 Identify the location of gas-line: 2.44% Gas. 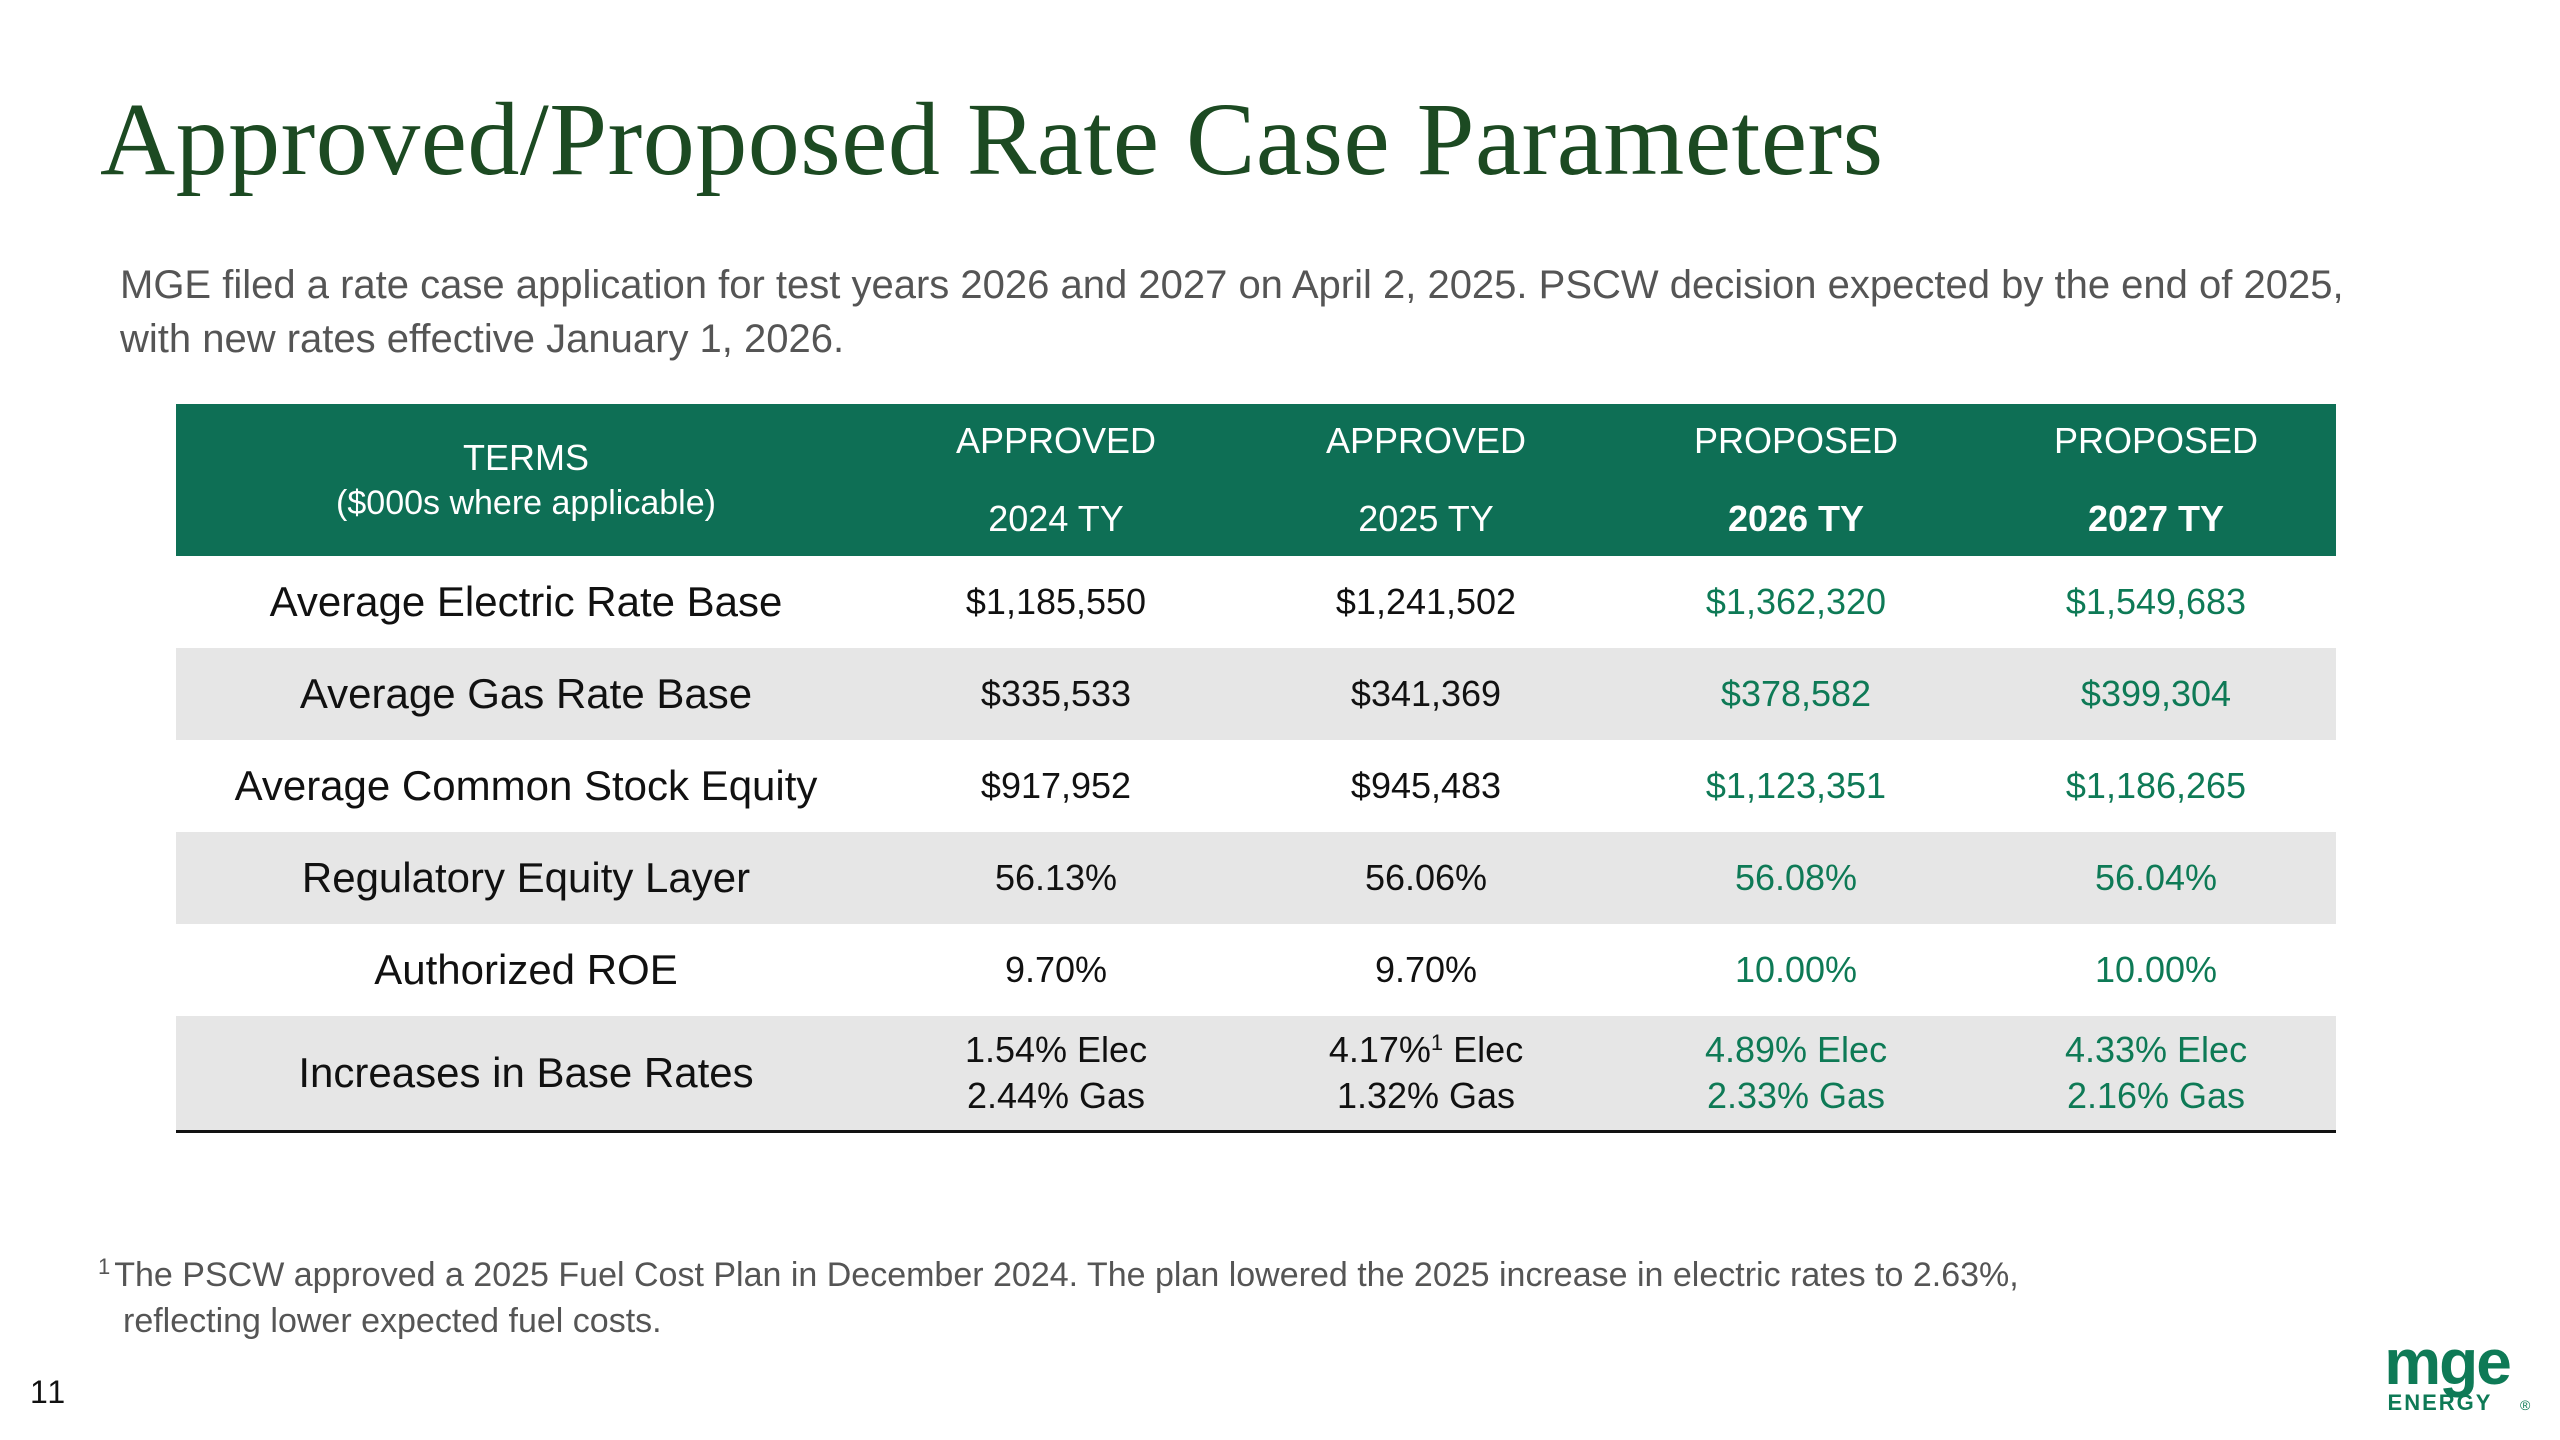
(1056, 1095).